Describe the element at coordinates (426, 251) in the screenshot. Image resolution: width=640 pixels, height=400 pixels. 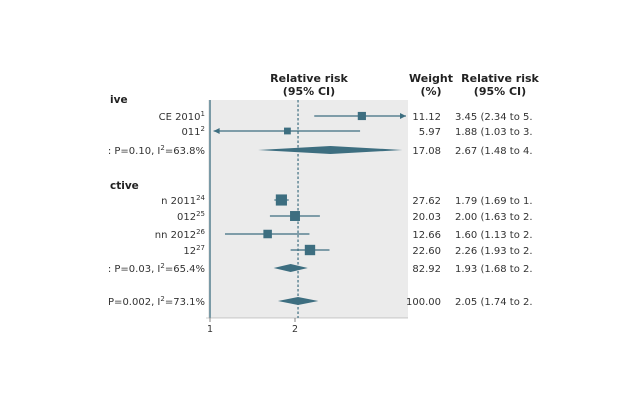
I see `row-weight: 22.60` at that location.